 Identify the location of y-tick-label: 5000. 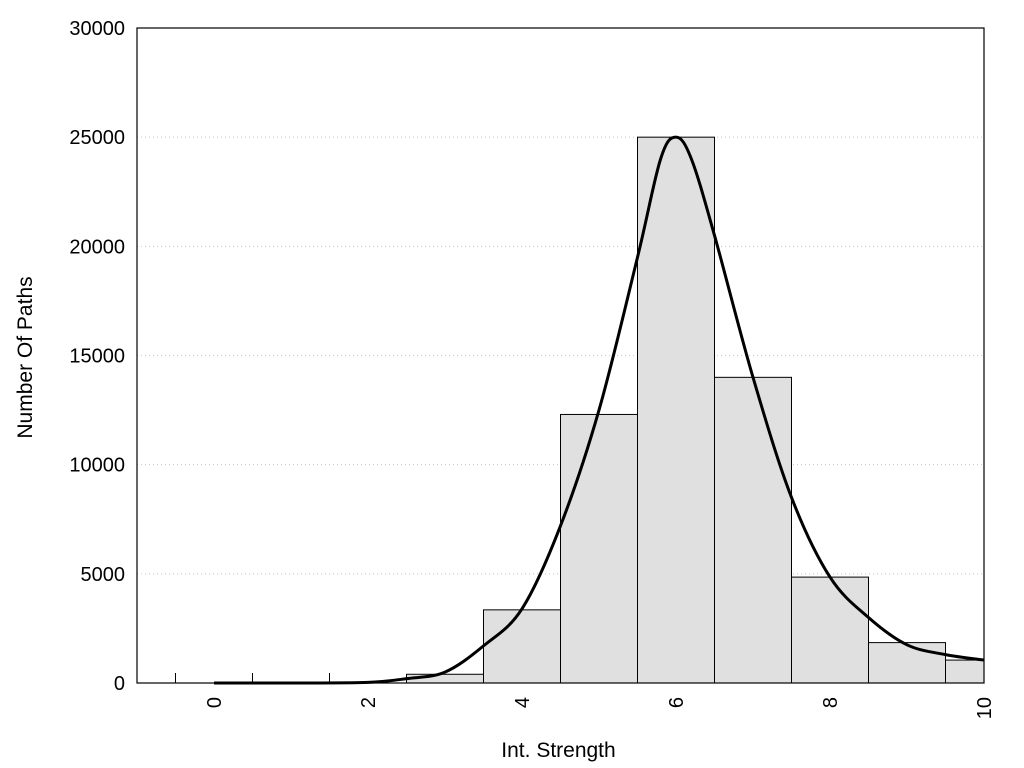
(103, 575).